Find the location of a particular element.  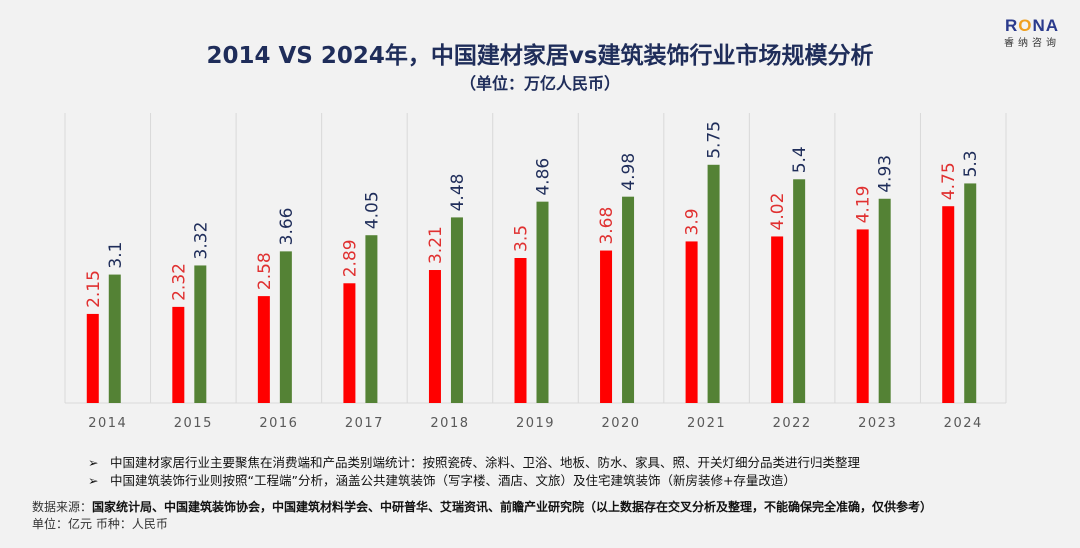

x-tick-label: 2024 is located at coordinates (963, 423).